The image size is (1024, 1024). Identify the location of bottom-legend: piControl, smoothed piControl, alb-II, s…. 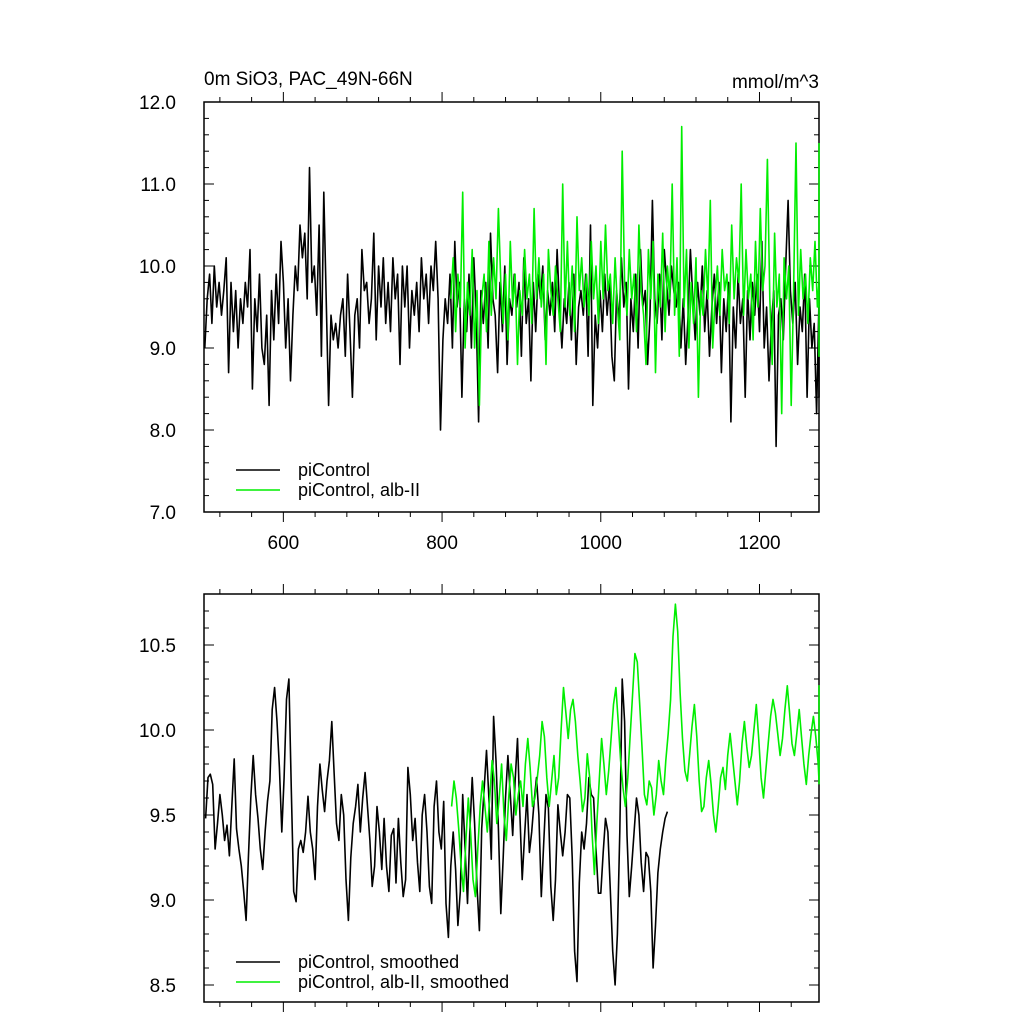
(372, 972).